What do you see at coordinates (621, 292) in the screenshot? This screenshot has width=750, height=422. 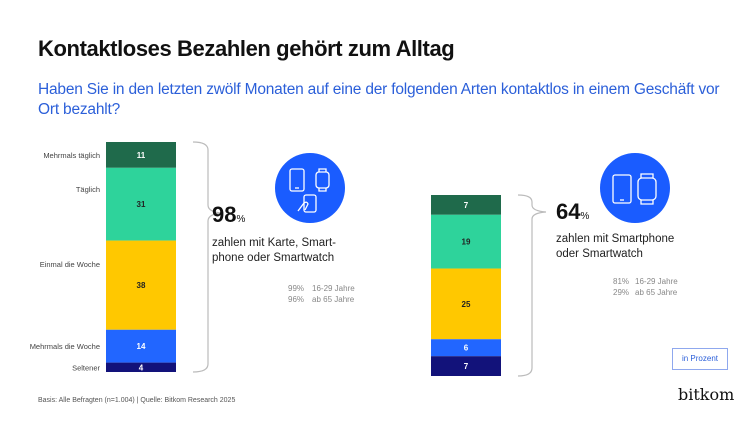 I see `age-value: 29%` at bounding box center [621, 292].